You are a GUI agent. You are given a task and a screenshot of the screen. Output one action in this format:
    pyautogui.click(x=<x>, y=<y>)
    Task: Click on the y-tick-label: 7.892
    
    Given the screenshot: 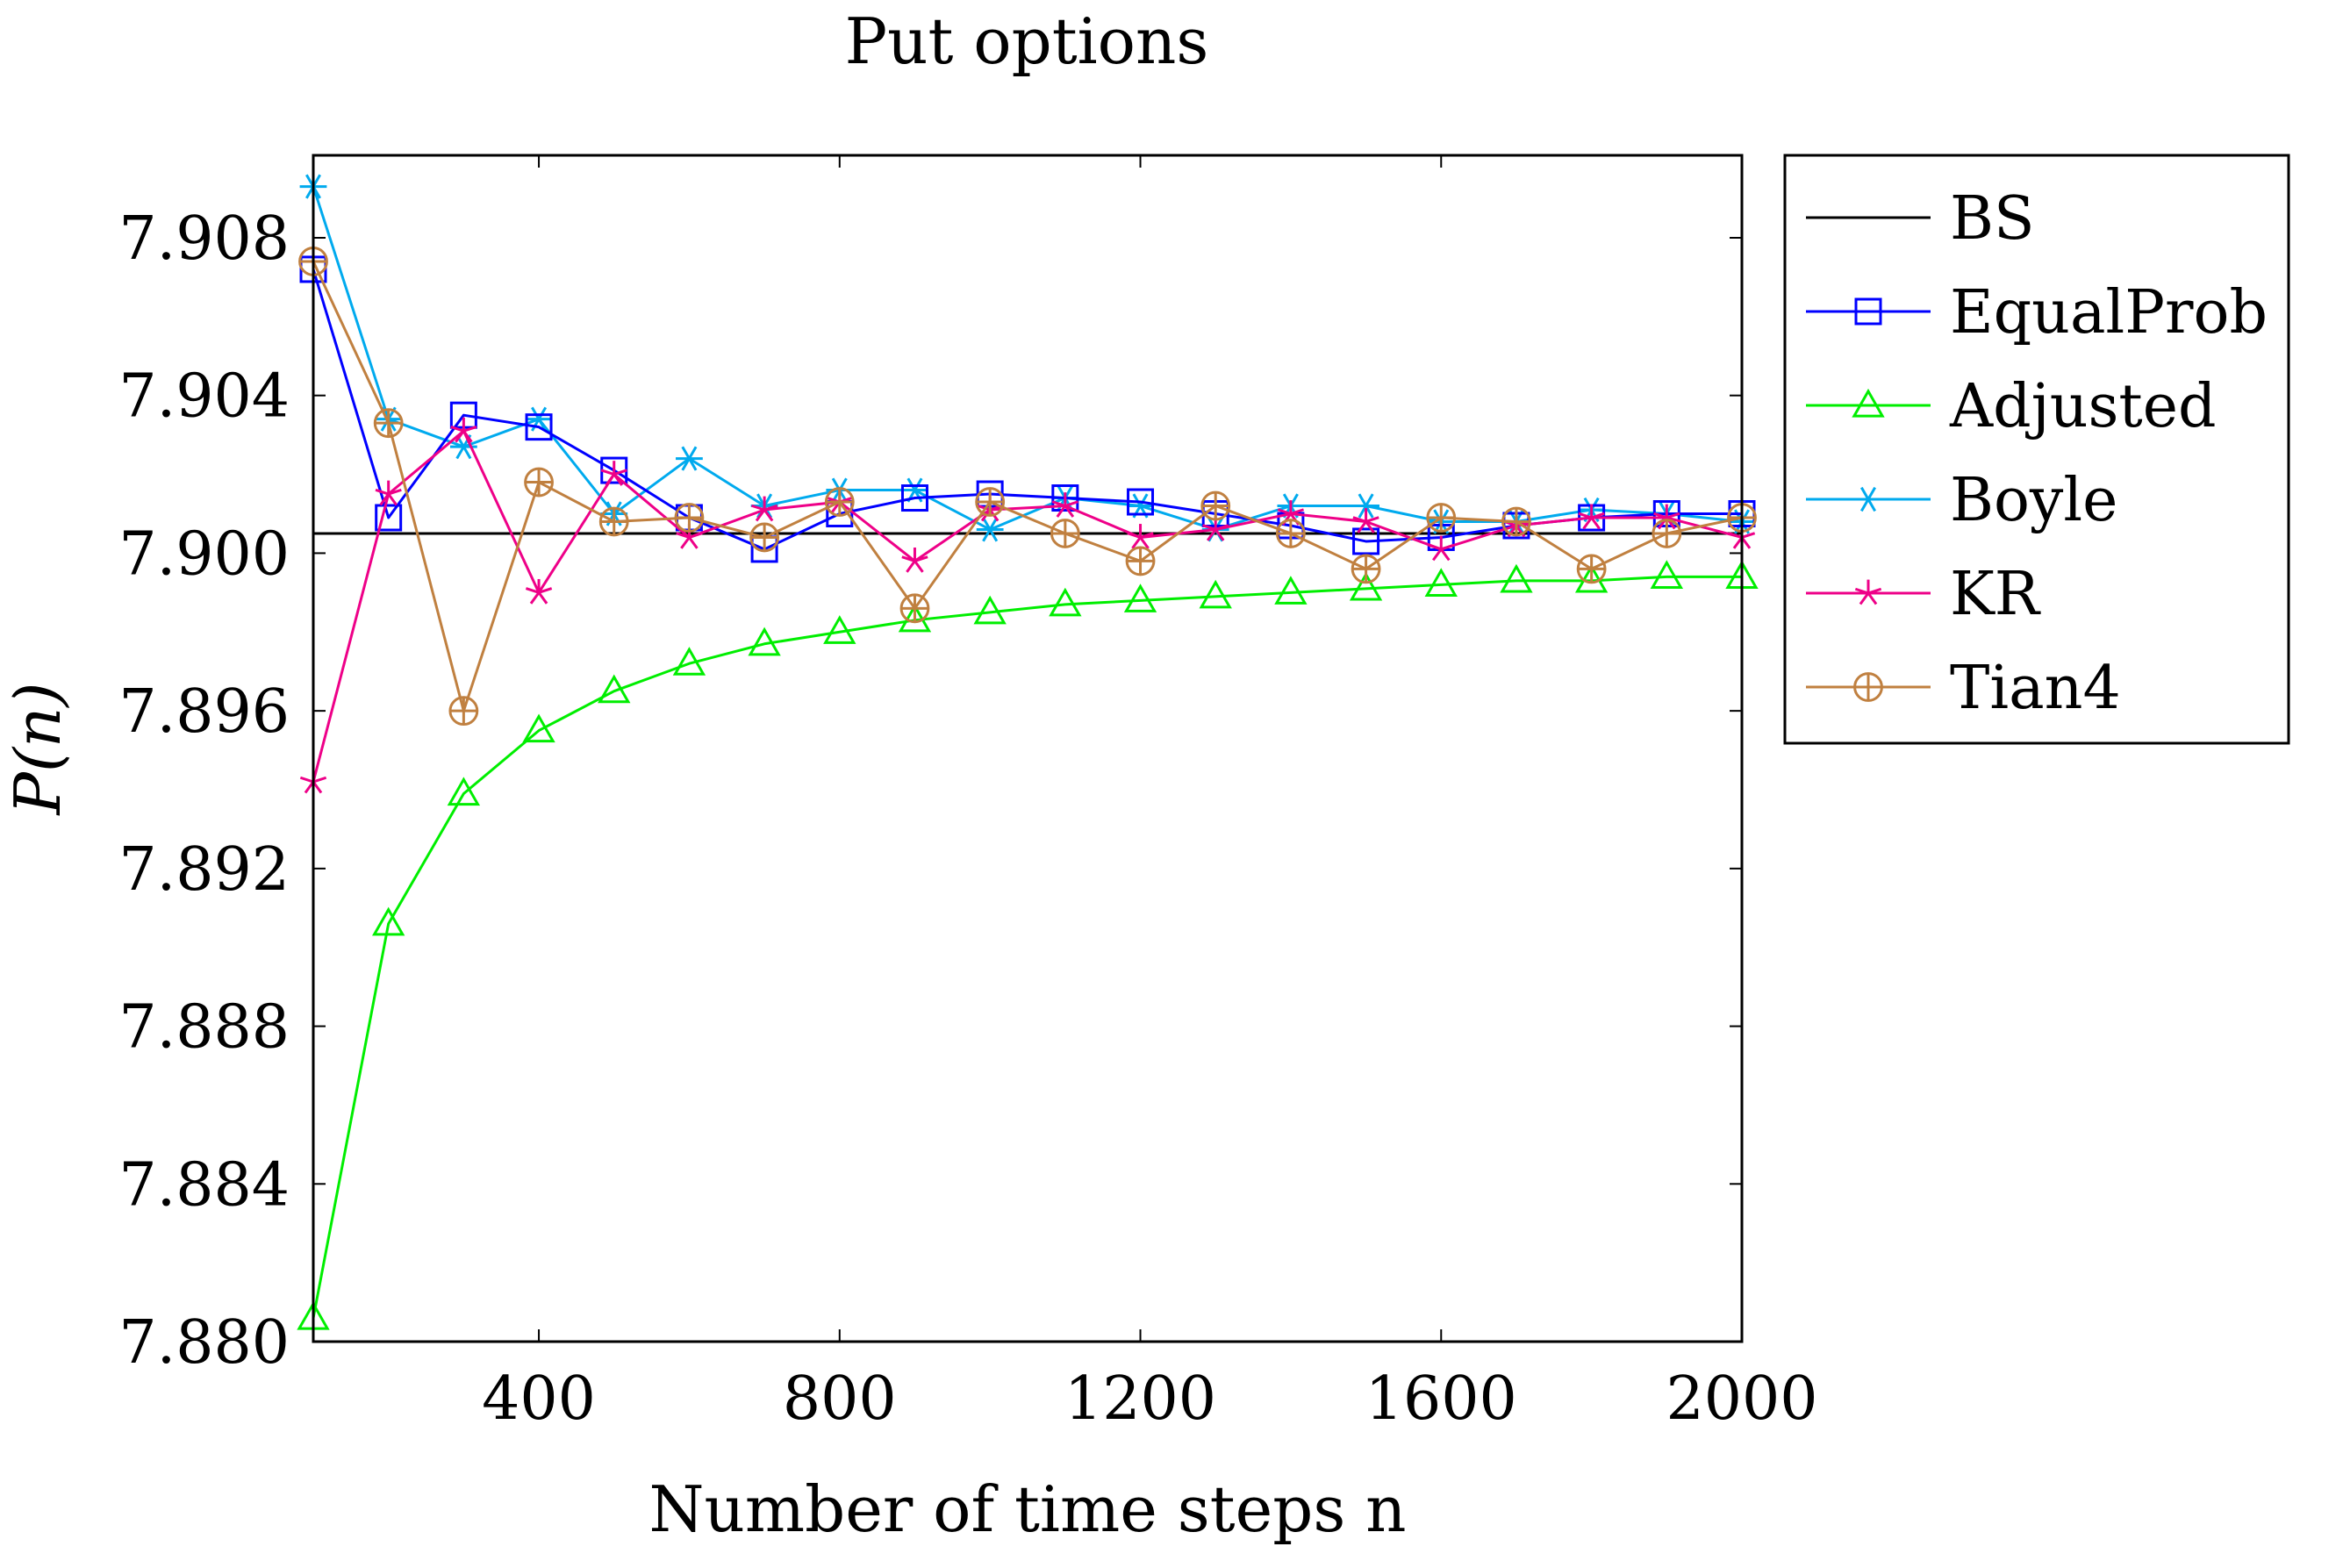 What is the action you would take?
    pyautogui.click(x=204, y=870)
    